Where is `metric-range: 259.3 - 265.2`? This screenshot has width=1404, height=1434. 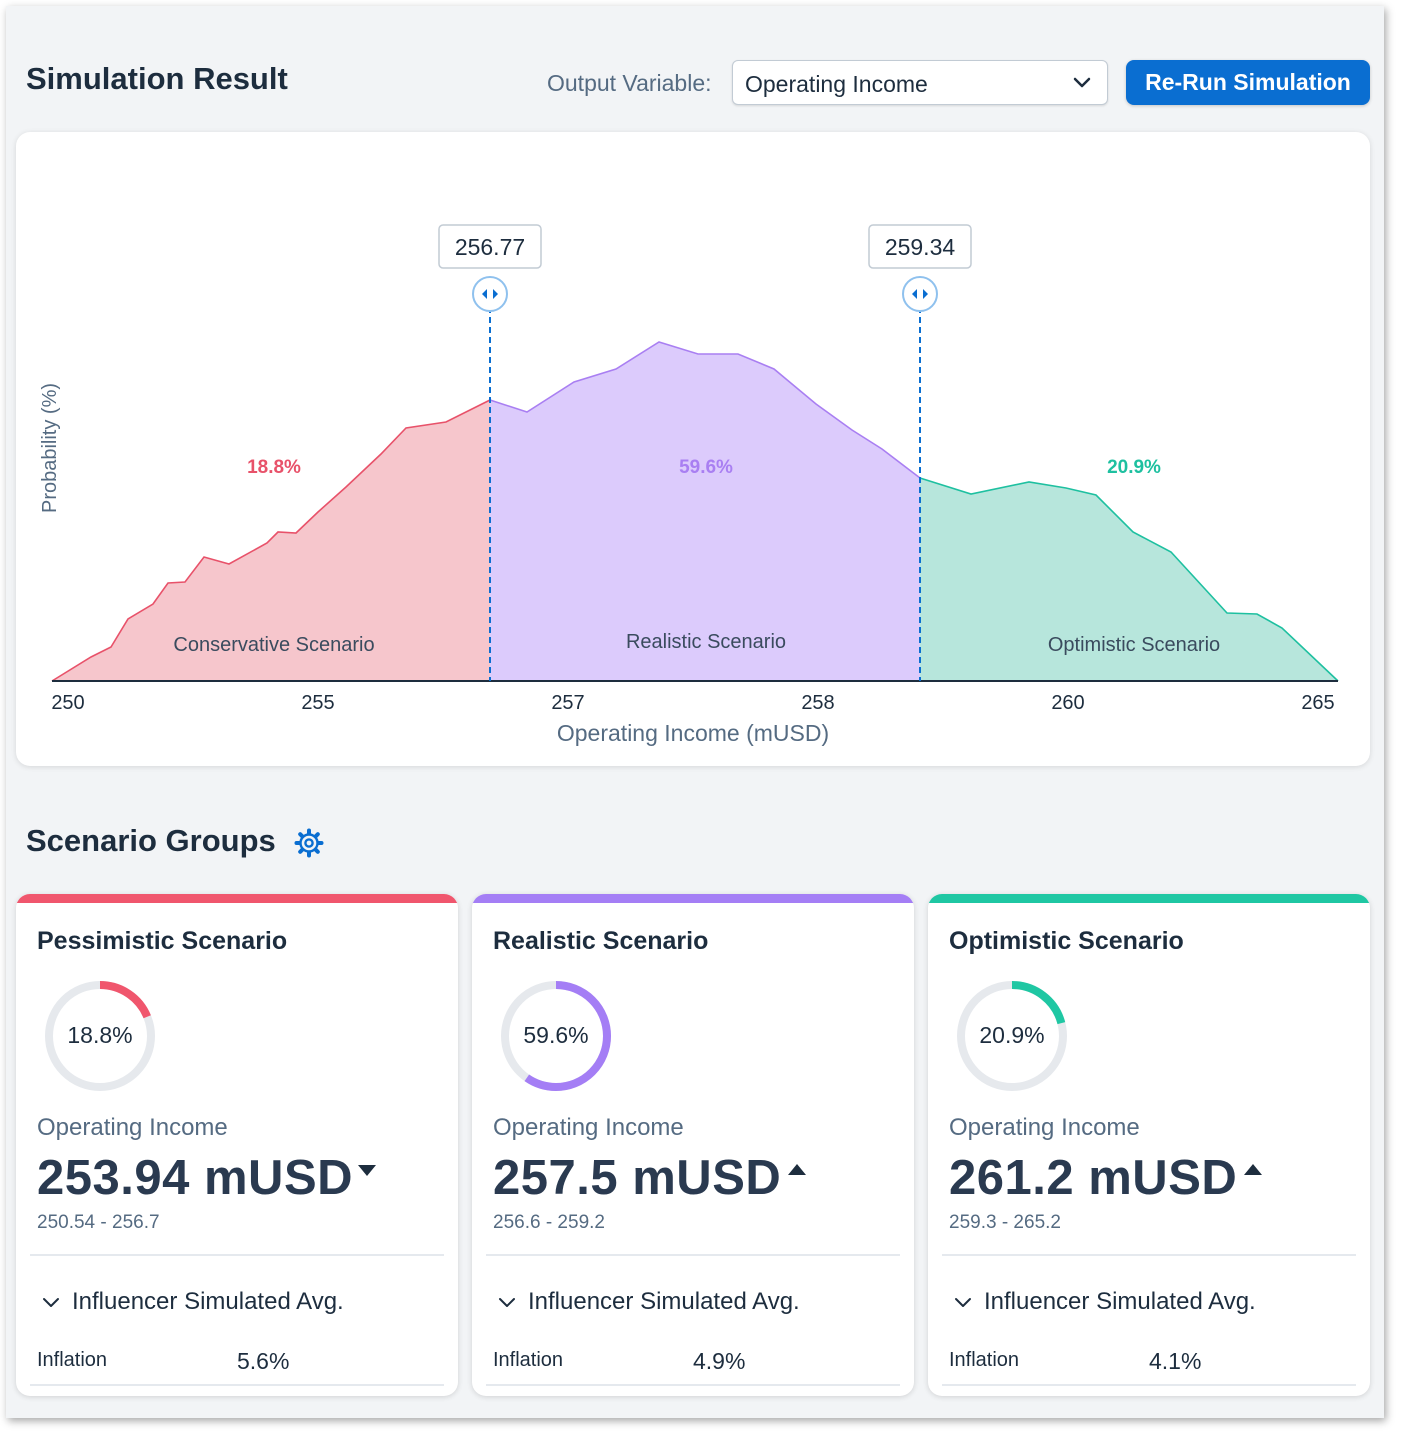
metric-range: 259.3 - 265.2 is located at coordinates (1005, 1222).